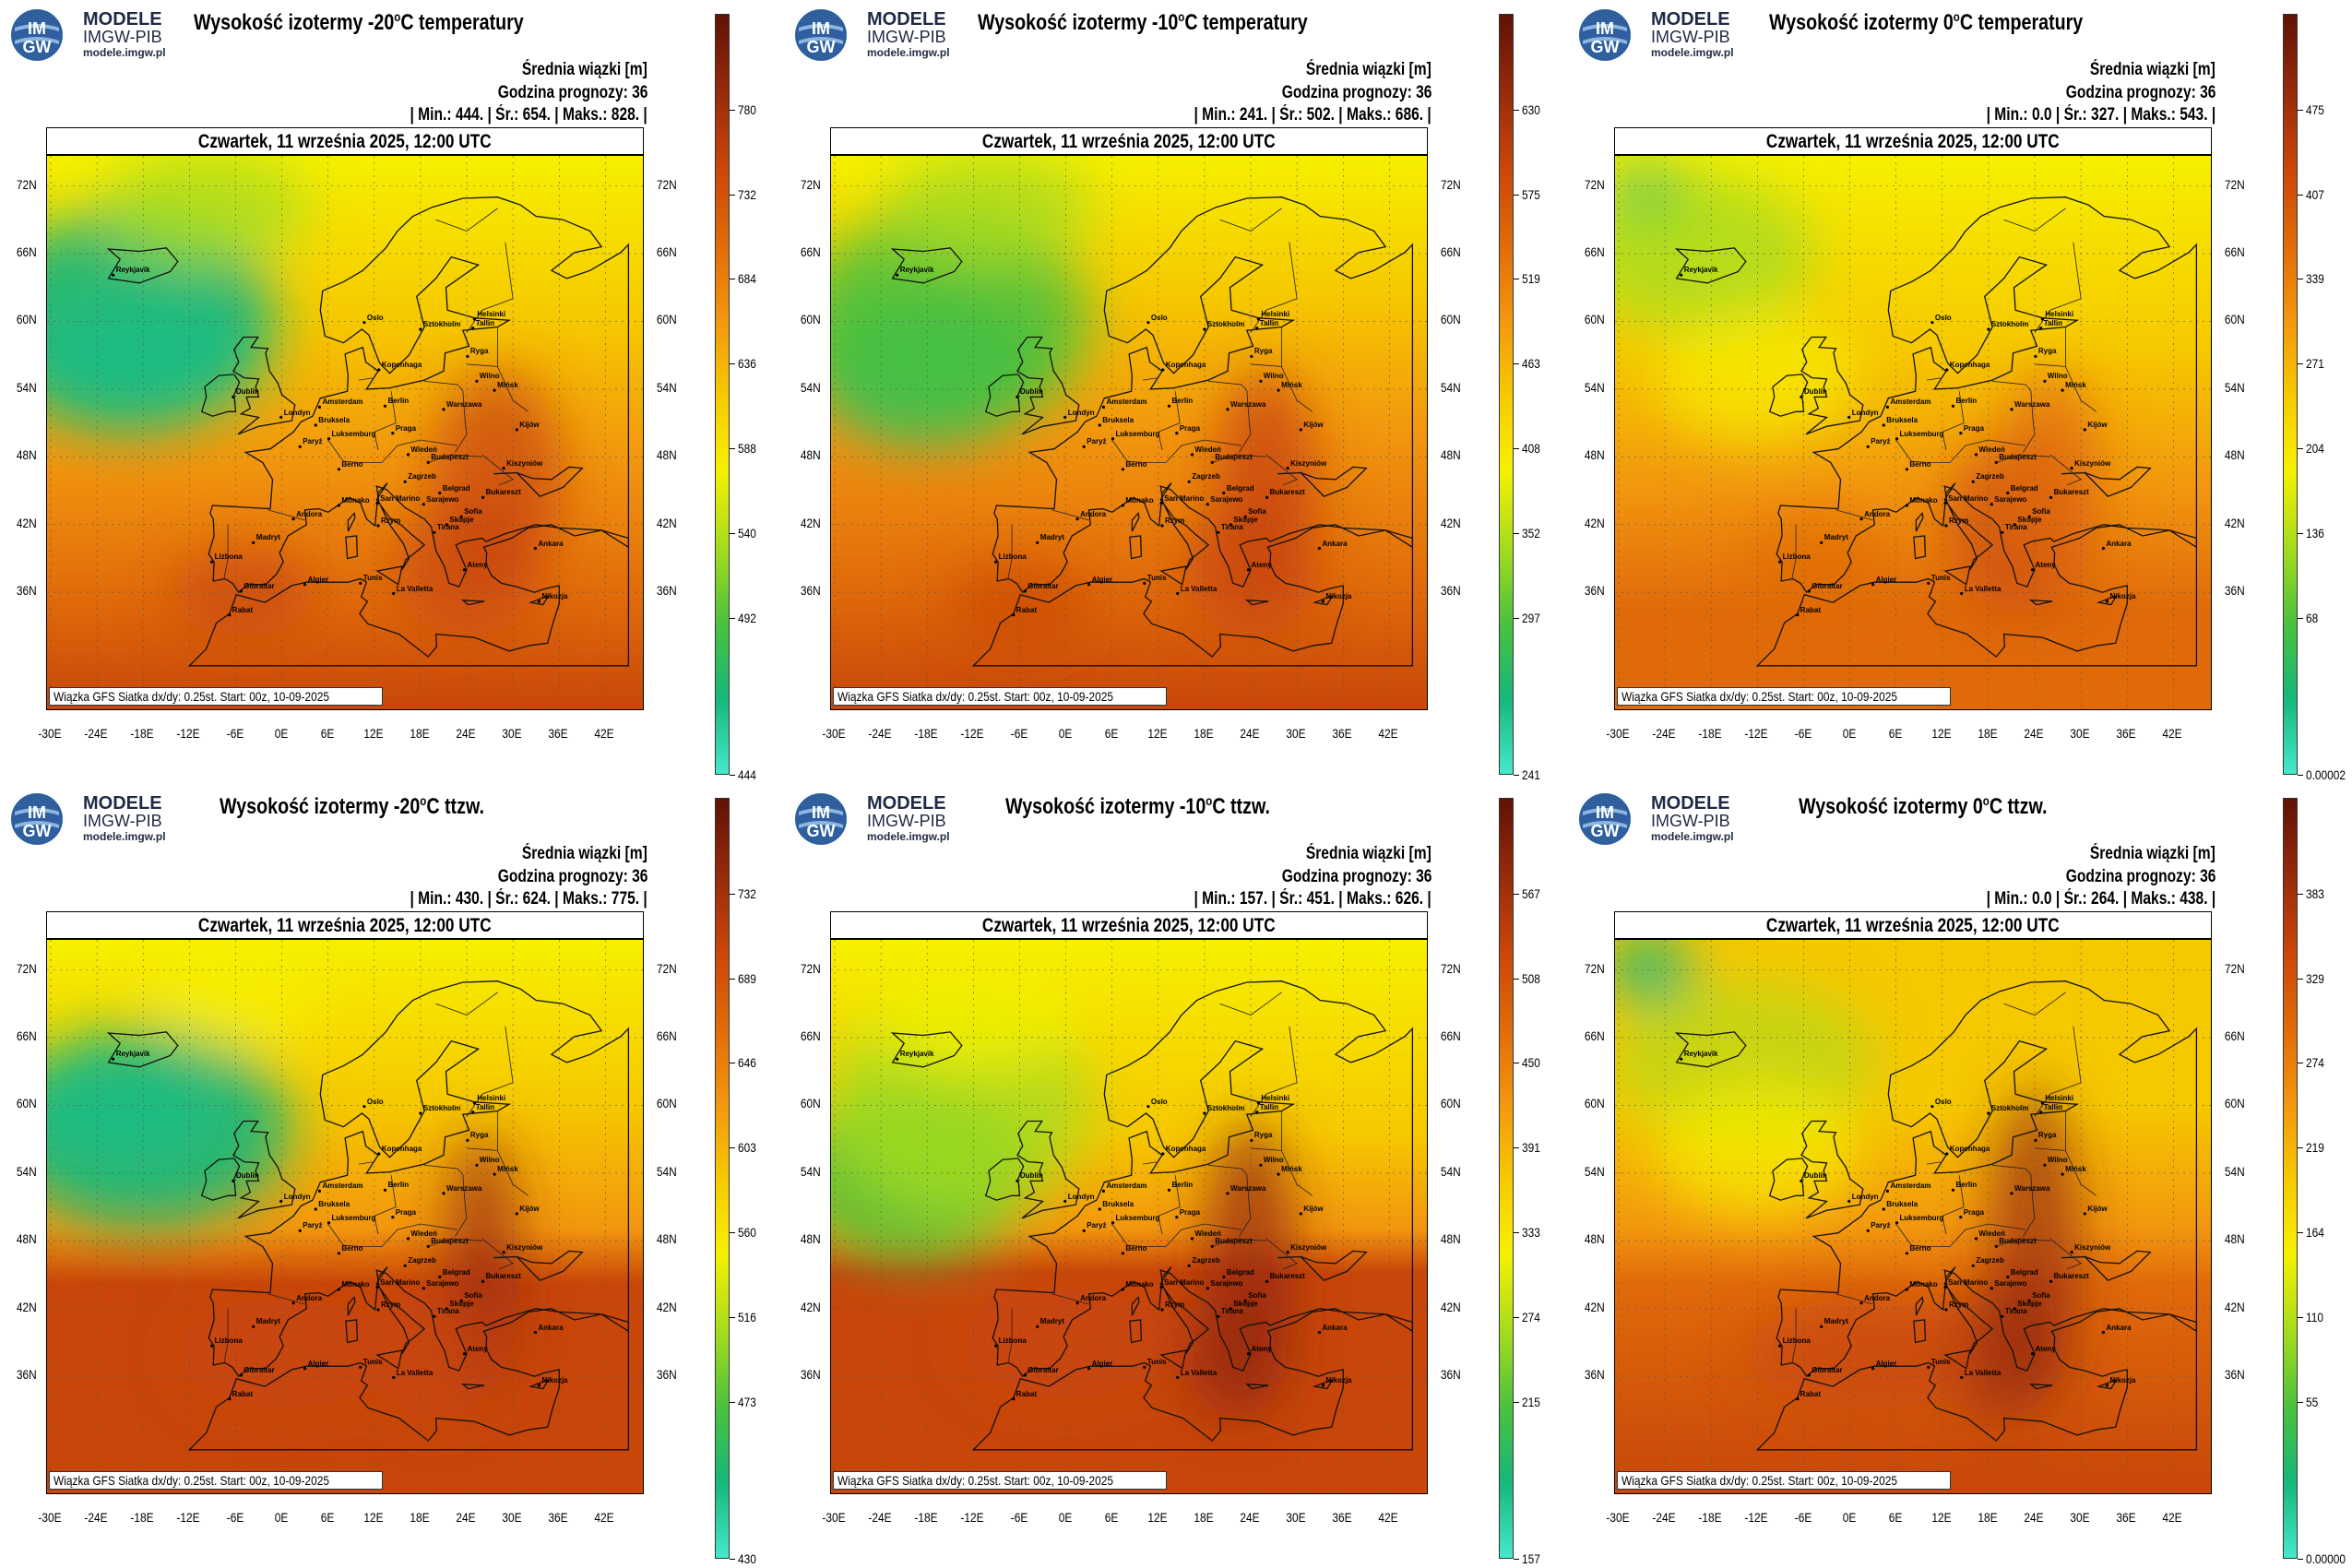  I want to click on city-label: Wilno, so click(1273, 376).